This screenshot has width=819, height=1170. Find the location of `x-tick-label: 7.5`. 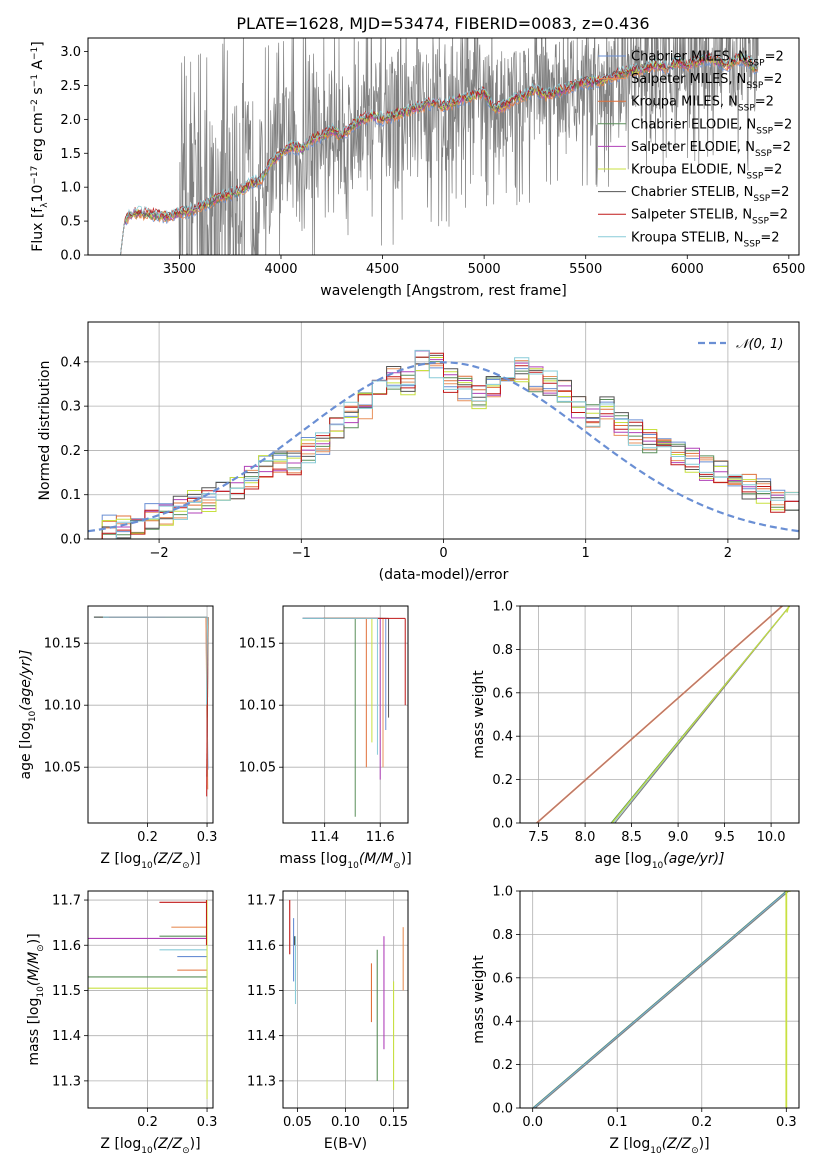

x-tick-label: 7.5 is located at coordinates (538, 837).